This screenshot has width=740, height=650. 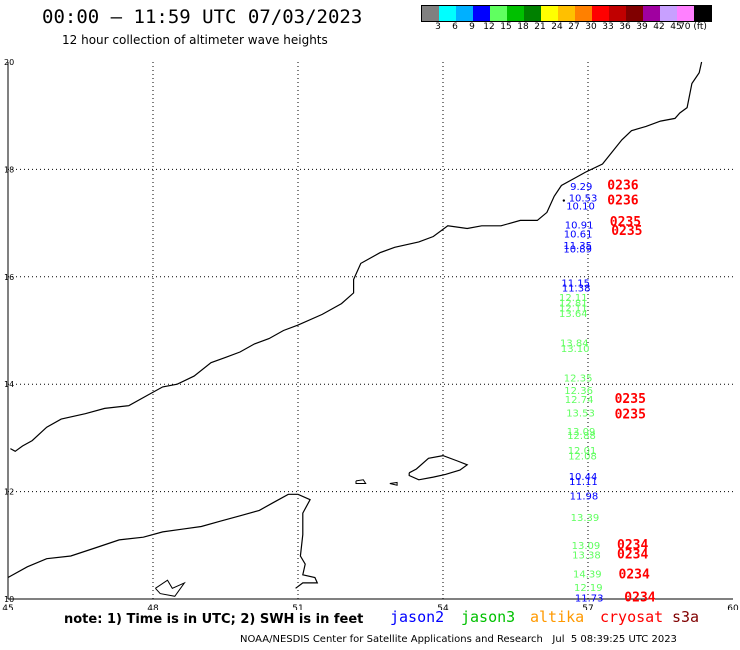 I want to click on colorbar-label: 6, so click(x=455, y=27).